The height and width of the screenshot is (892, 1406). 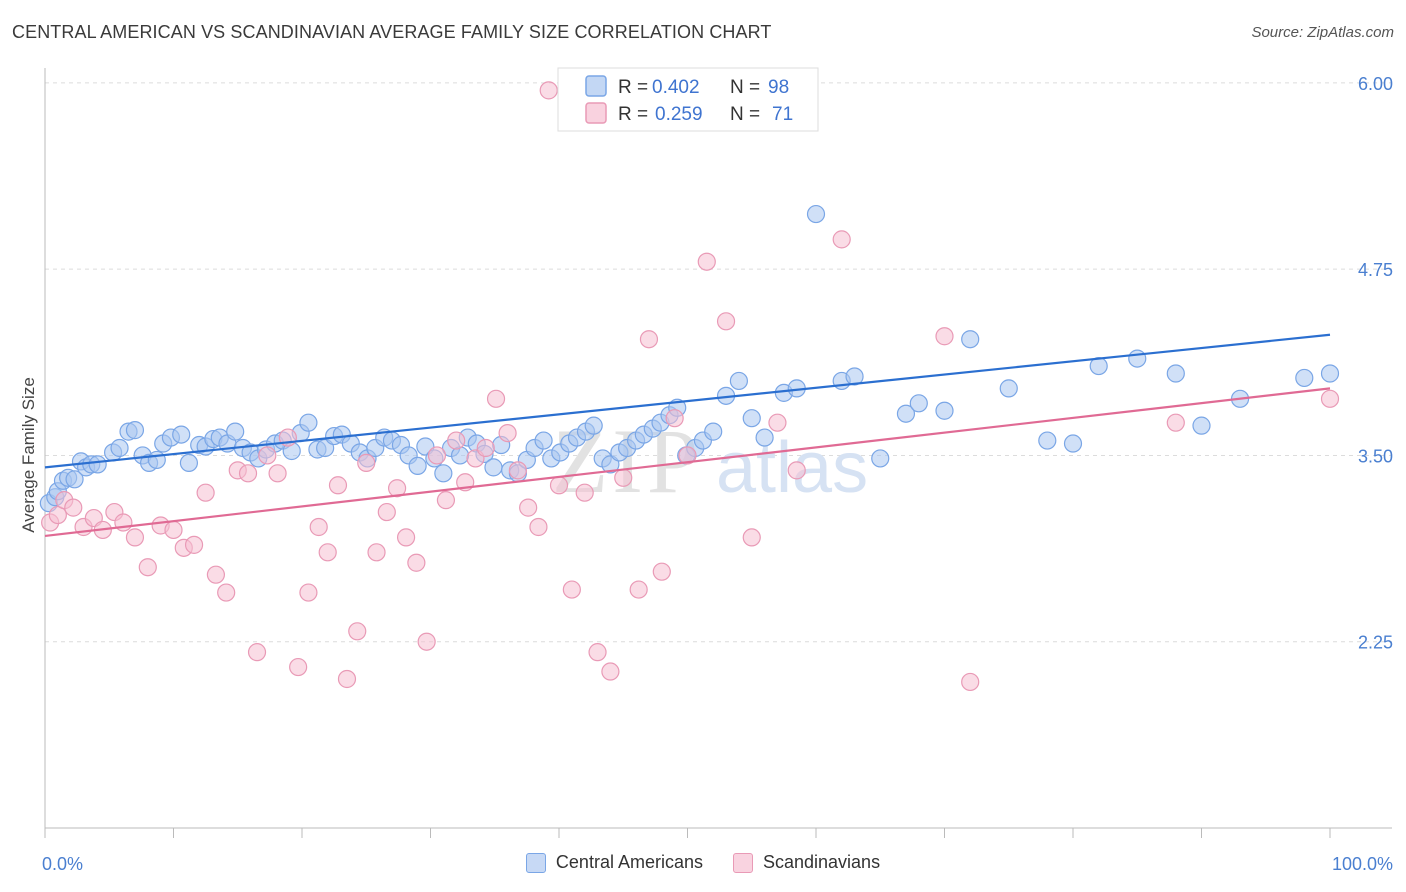 What do you see at coordinates (633, 87) in the screenshot?
I see `legend-r-label-0: R =` at bounding box center [633, 87].